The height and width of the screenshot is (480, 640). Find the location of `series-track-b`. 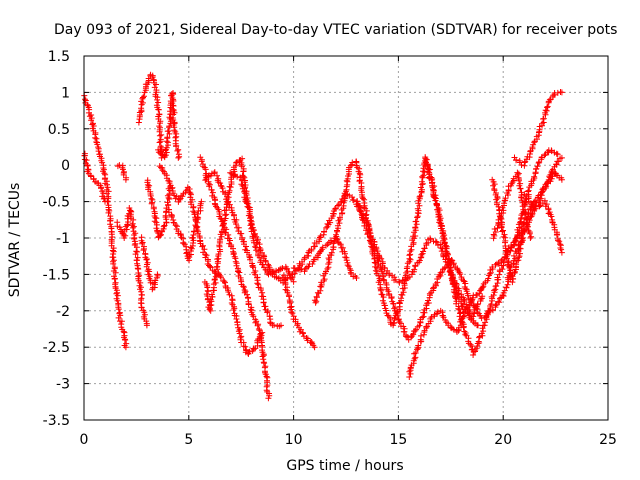

series-track-b is located at coordinates (94, 177).